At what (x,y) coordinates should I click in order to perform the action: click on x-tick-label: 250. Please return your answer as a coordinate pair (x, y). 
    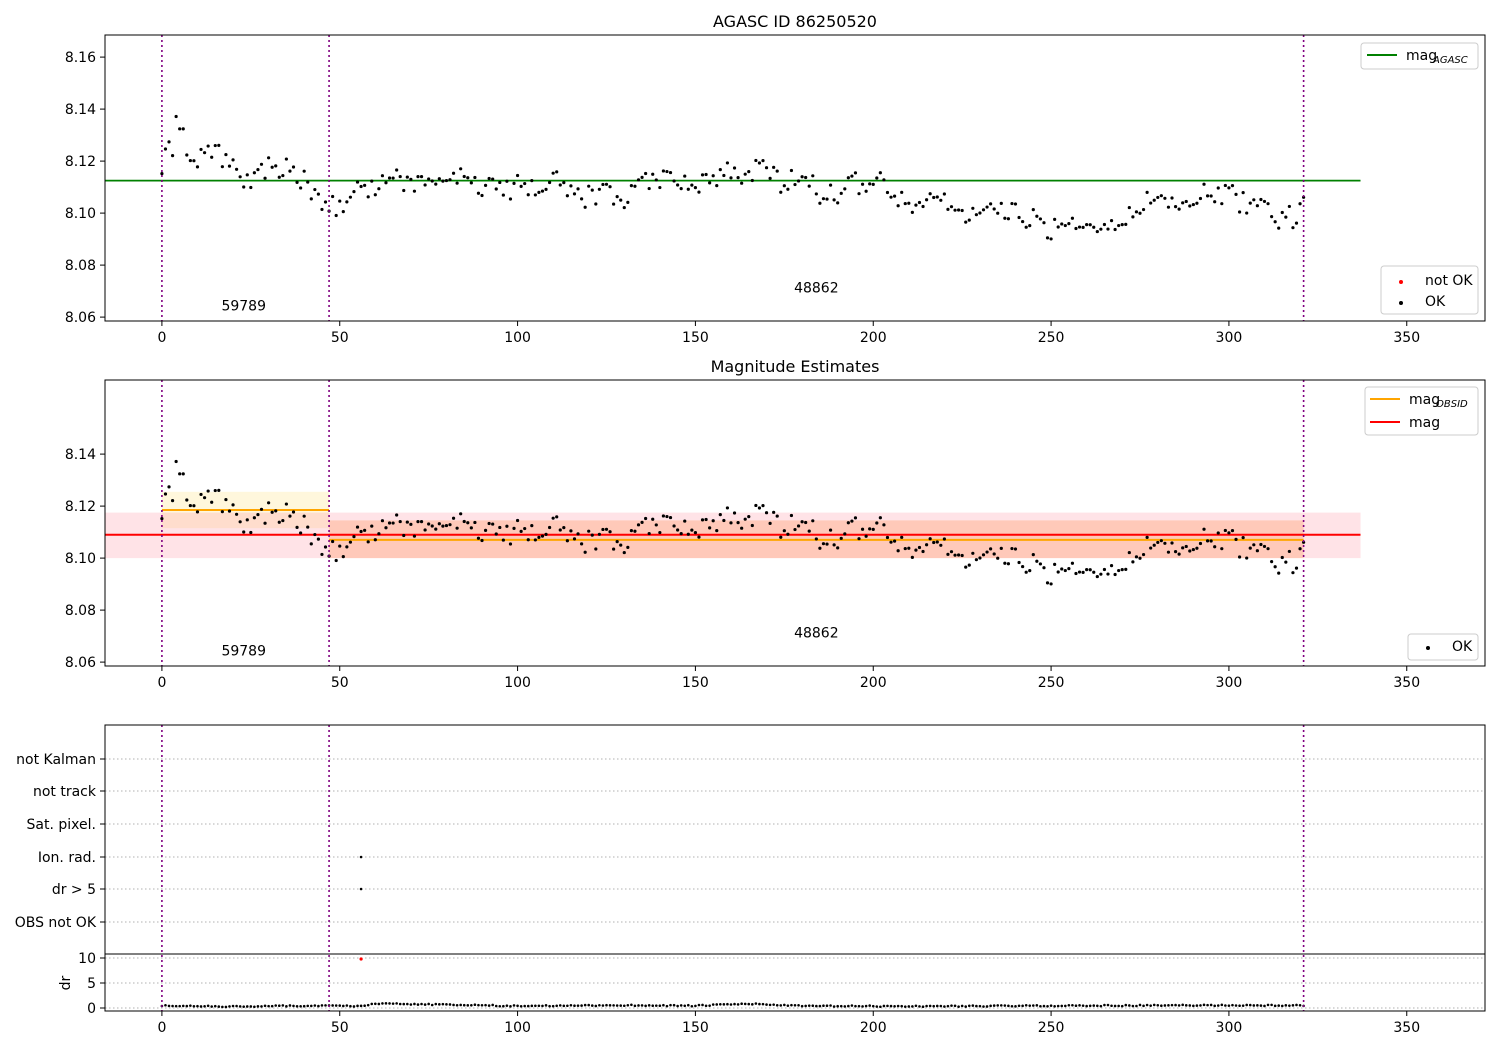
    Looking at the image, I should click on (1051, 1028).